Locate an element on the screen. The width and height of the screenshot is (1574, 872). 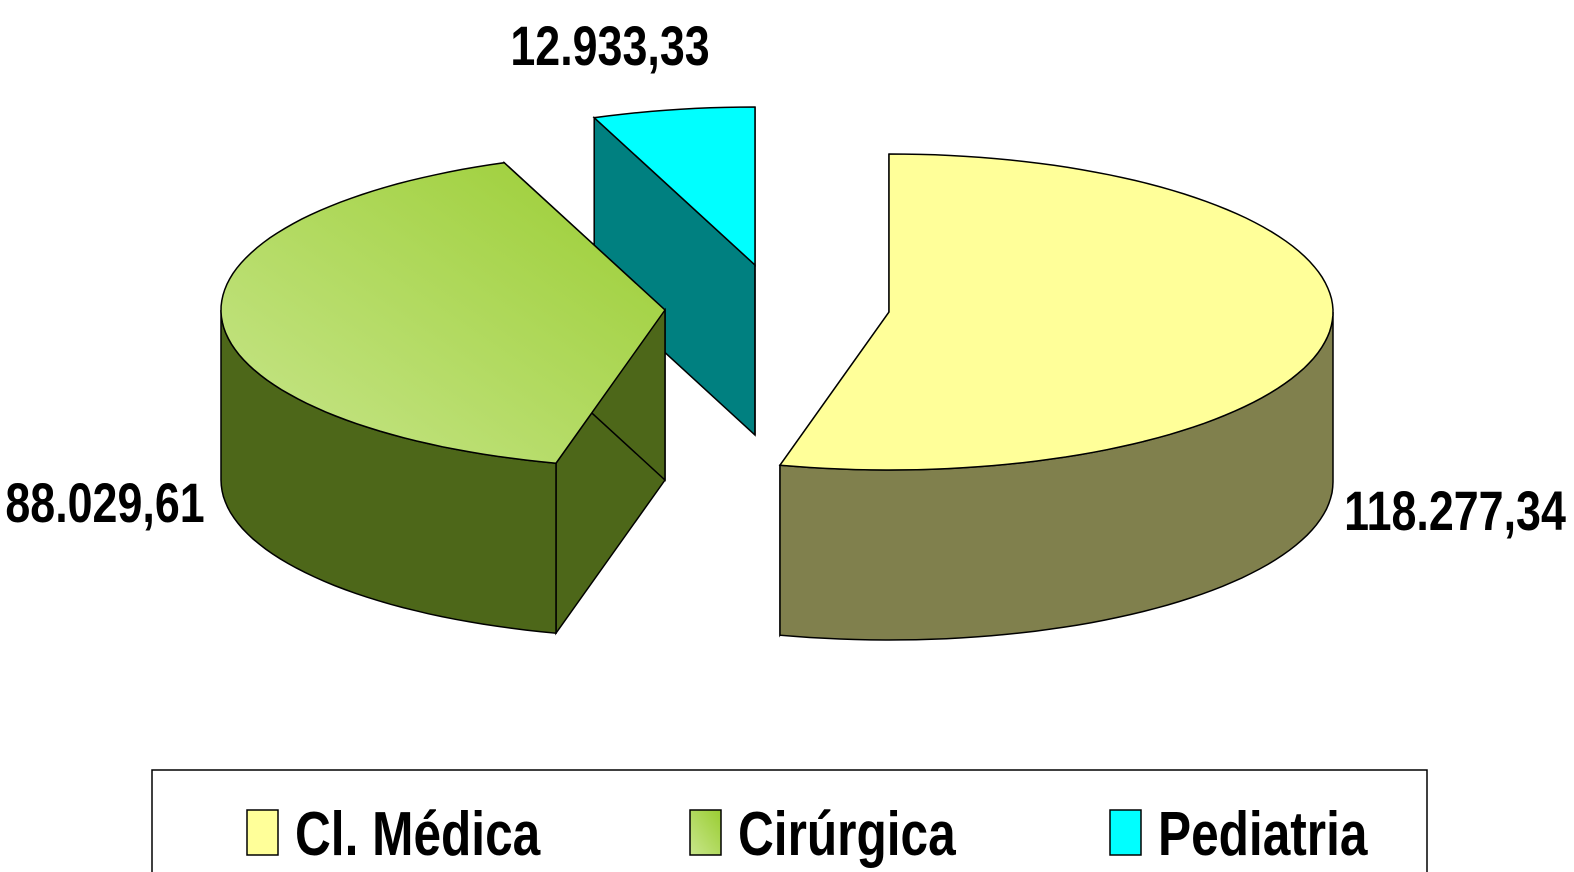
legend-label: Pediatria is located at coordinates (1263, 834).